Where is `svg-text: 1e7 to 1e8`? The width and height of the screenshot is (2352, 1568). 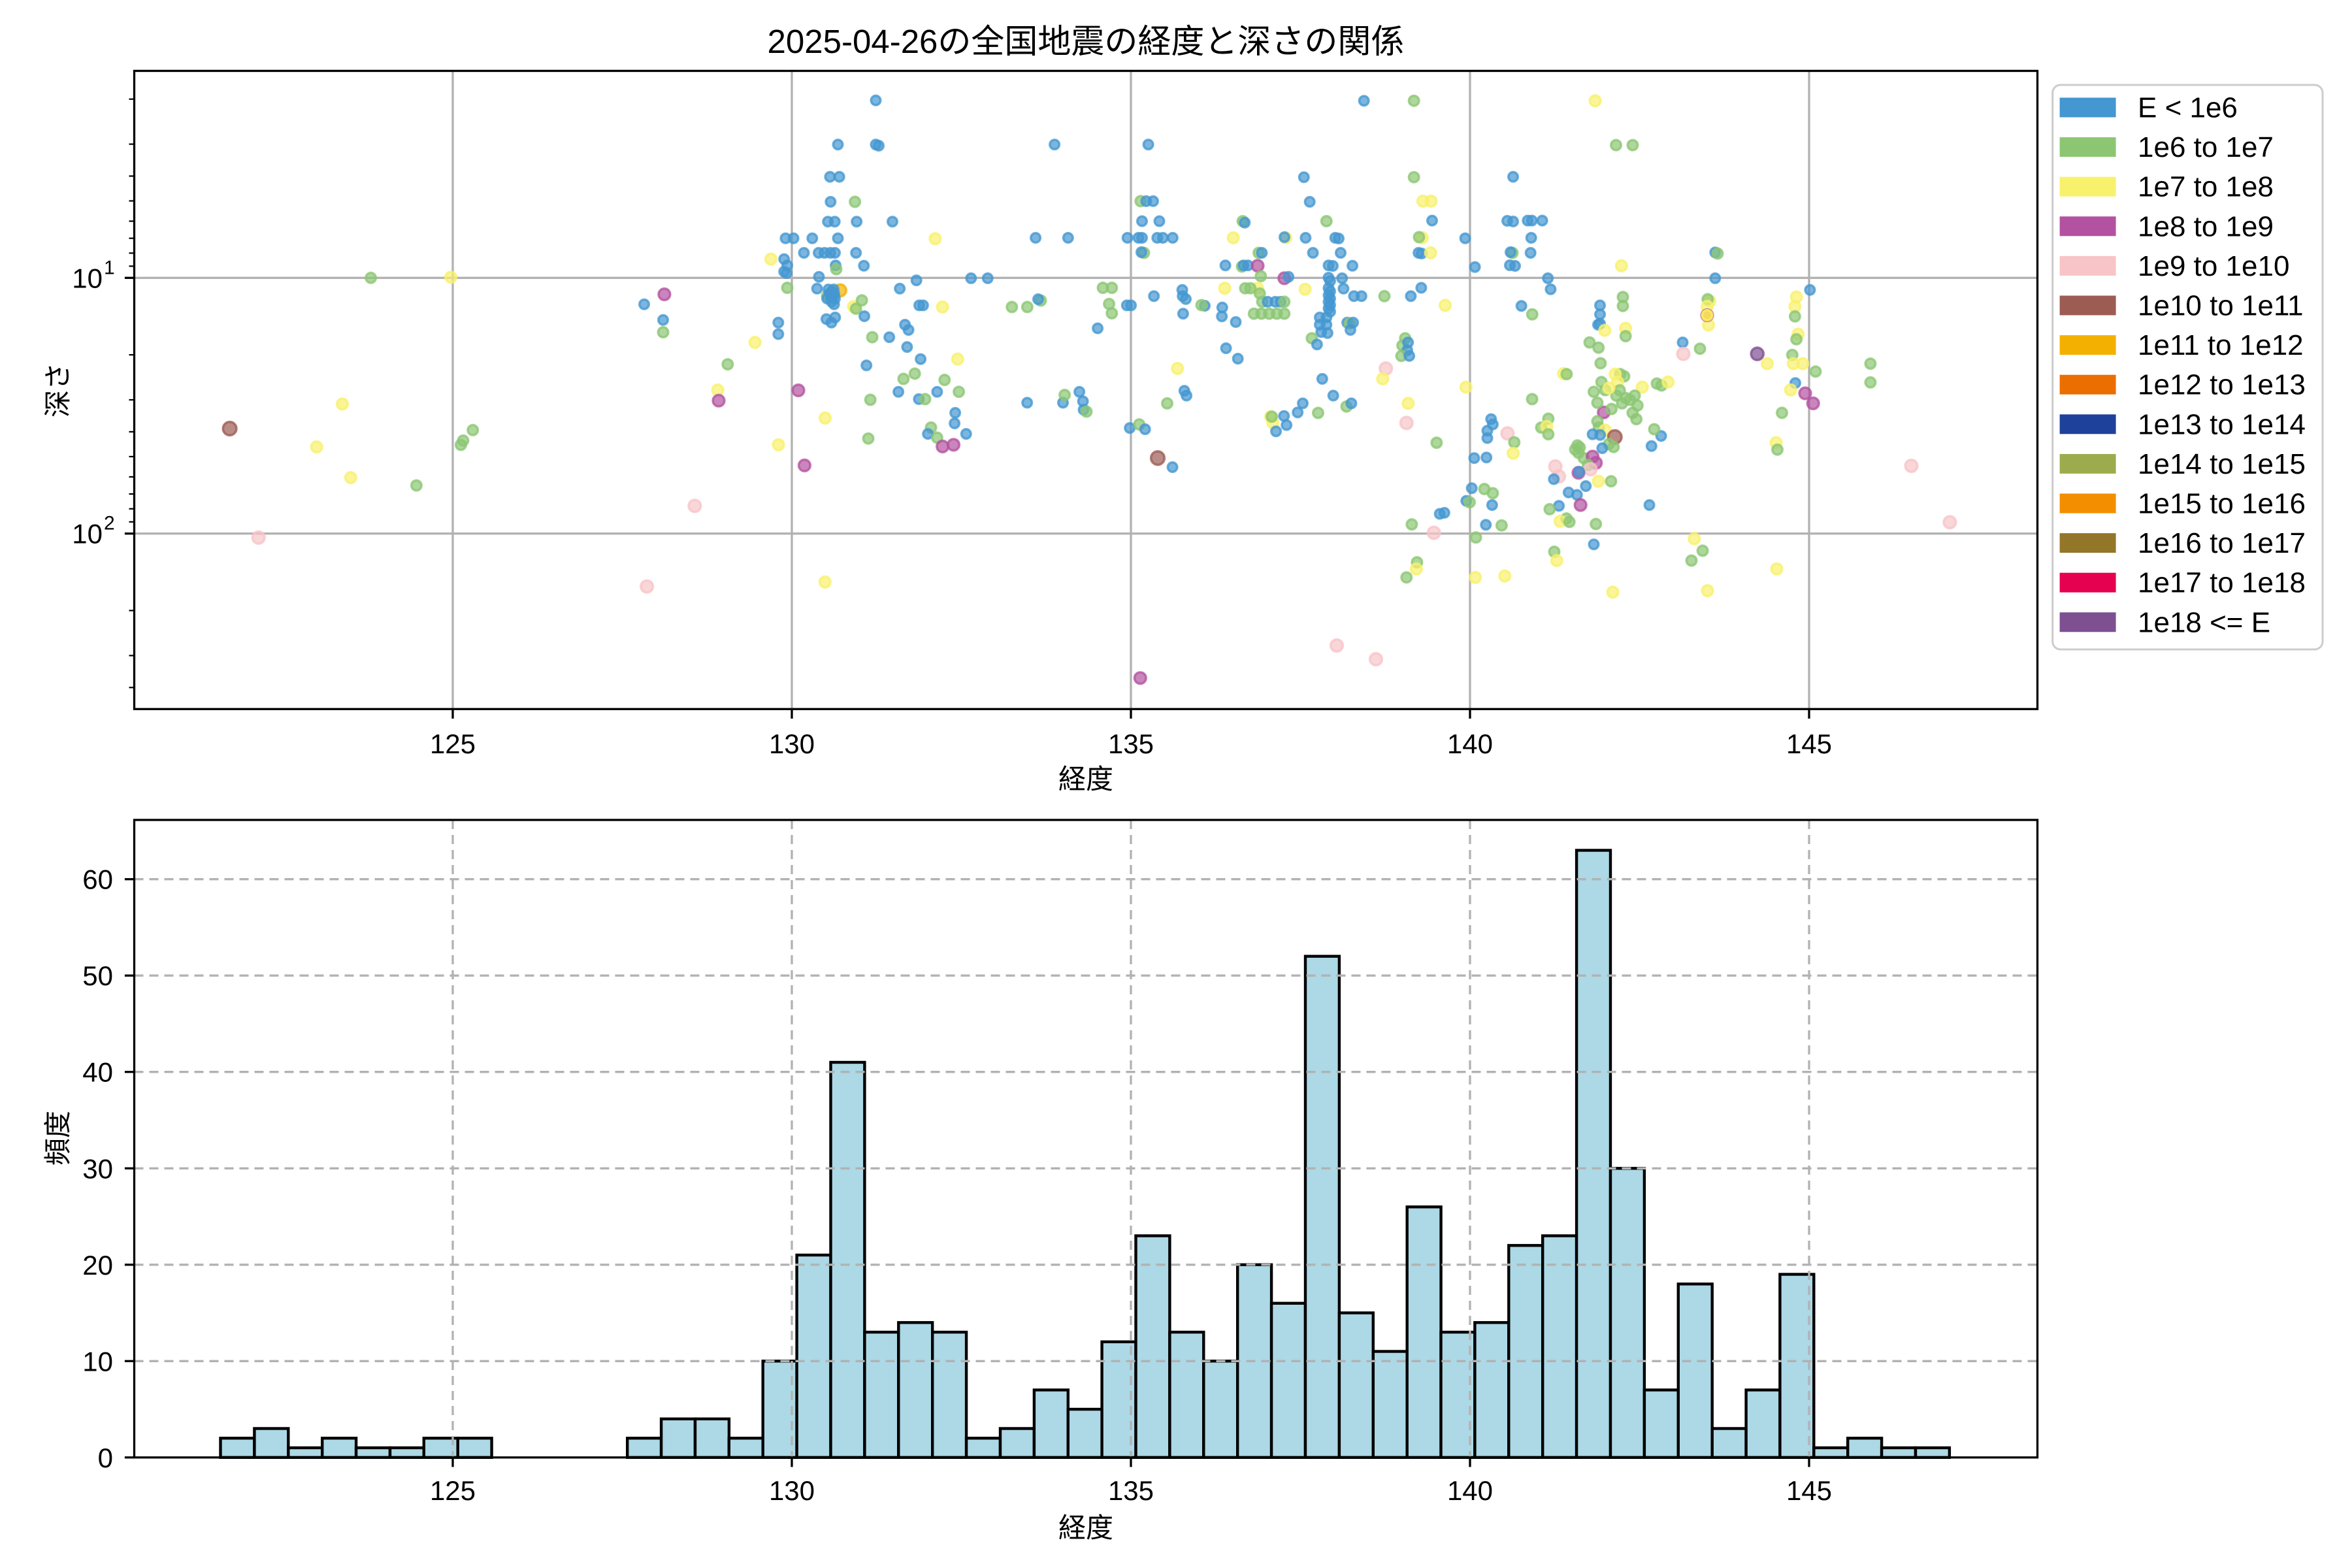
svg-text: 1e7 to 1e8 is located at coordinates (2206, 187).